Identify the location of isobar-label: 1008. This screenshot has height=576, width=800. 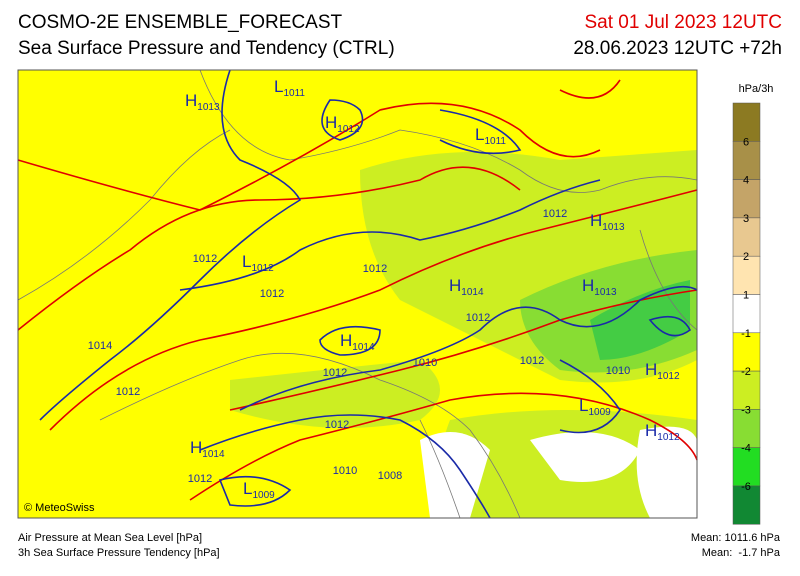
(390, 476).